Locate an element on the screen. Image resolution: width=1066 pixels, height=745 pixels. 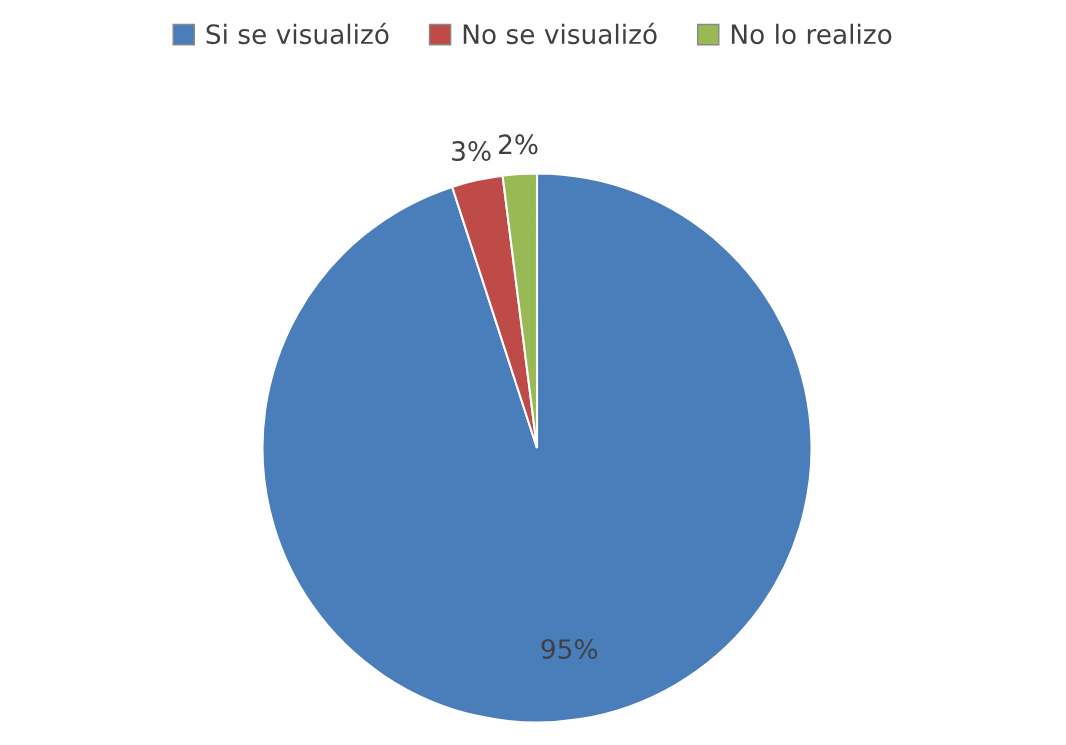
legend-label: Si se visualizó is located at coordinates (297, 33).